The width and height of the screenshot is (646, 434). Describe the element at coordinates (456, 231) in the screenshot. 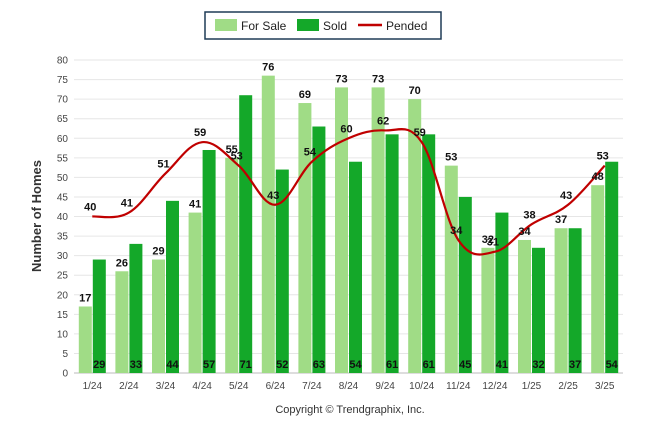

I see `label-pended: 34` at that location.